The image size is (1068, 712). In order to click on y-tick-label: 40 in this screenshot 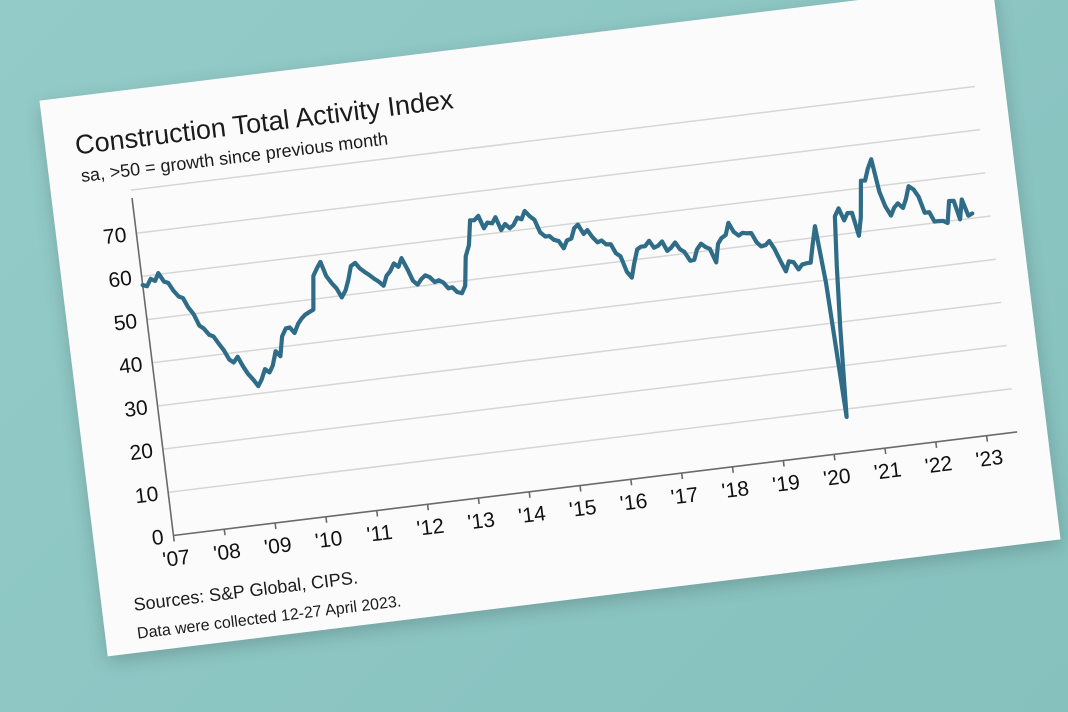, I will do `click(131, 366)`.